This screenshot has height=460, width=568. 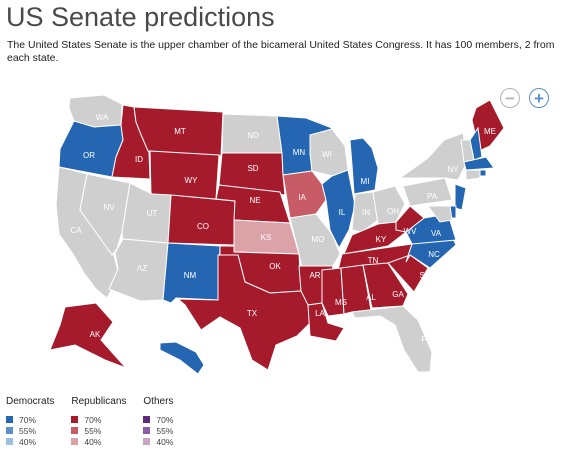 I want to click on state-ak, so click(x=88, y=335).